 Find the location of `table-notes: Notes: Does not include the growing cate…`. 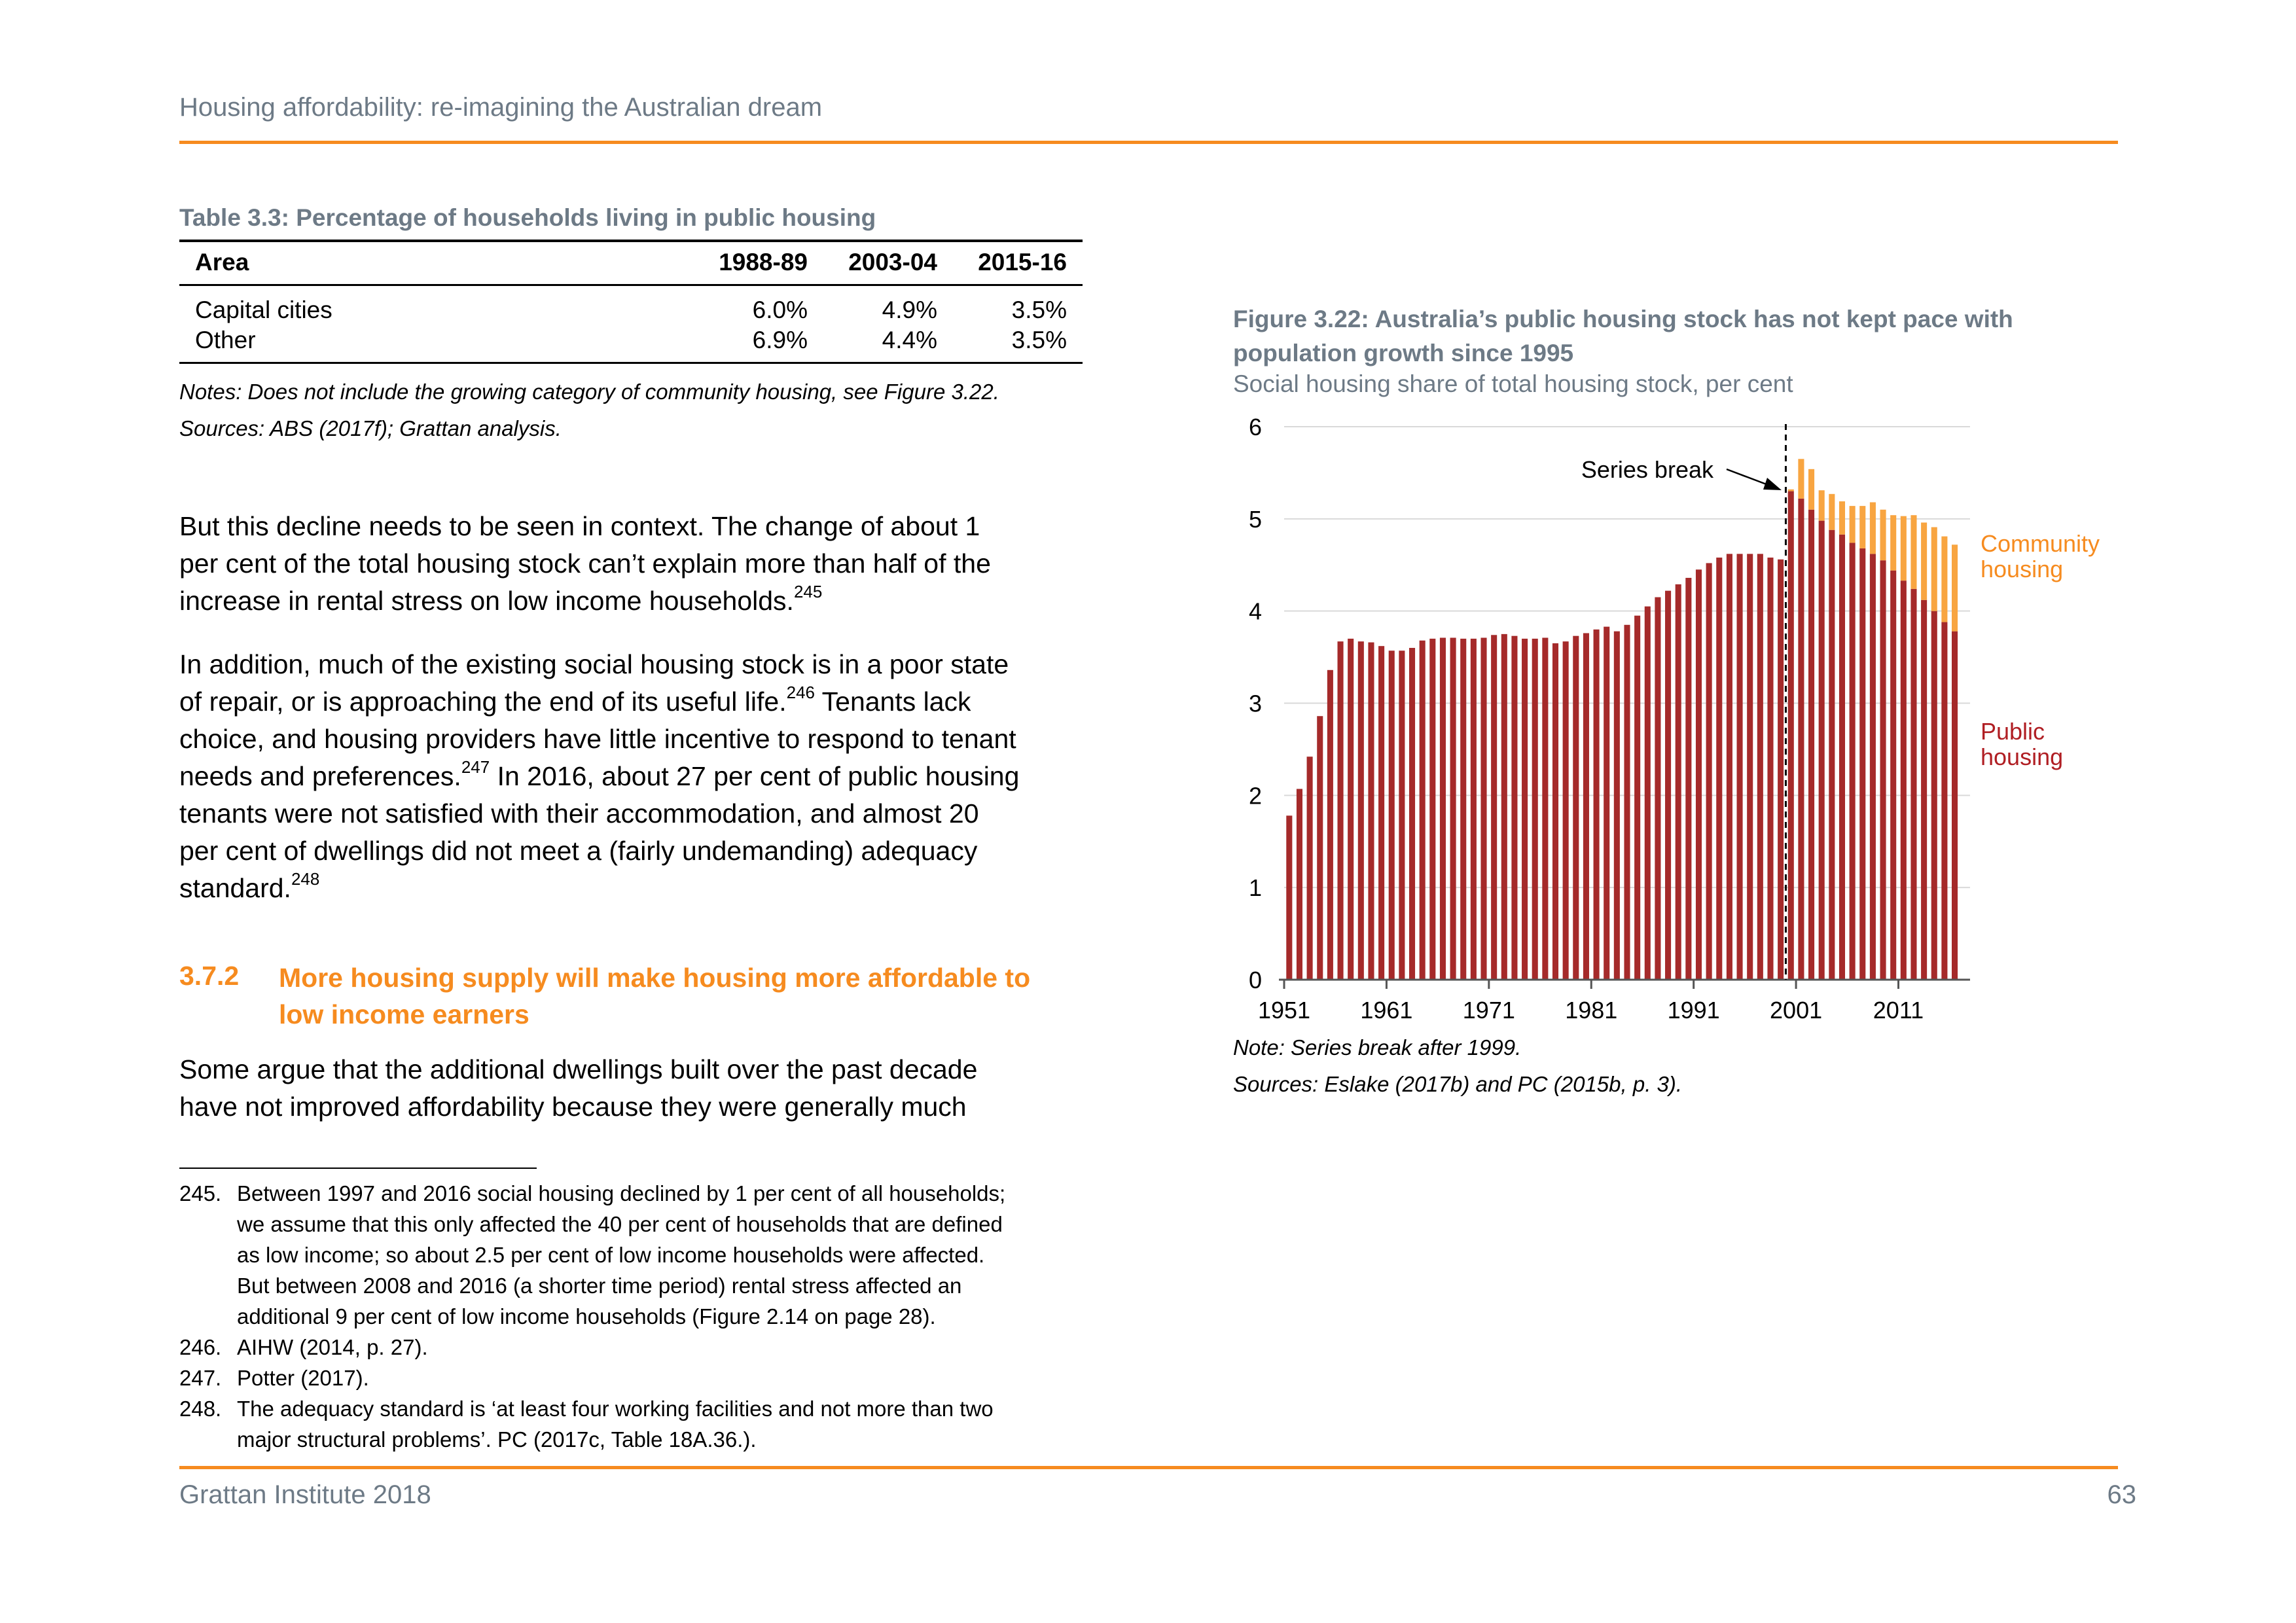

table-notes: Notes: Does not include the growing cate… is located at coordinates (589, 392).